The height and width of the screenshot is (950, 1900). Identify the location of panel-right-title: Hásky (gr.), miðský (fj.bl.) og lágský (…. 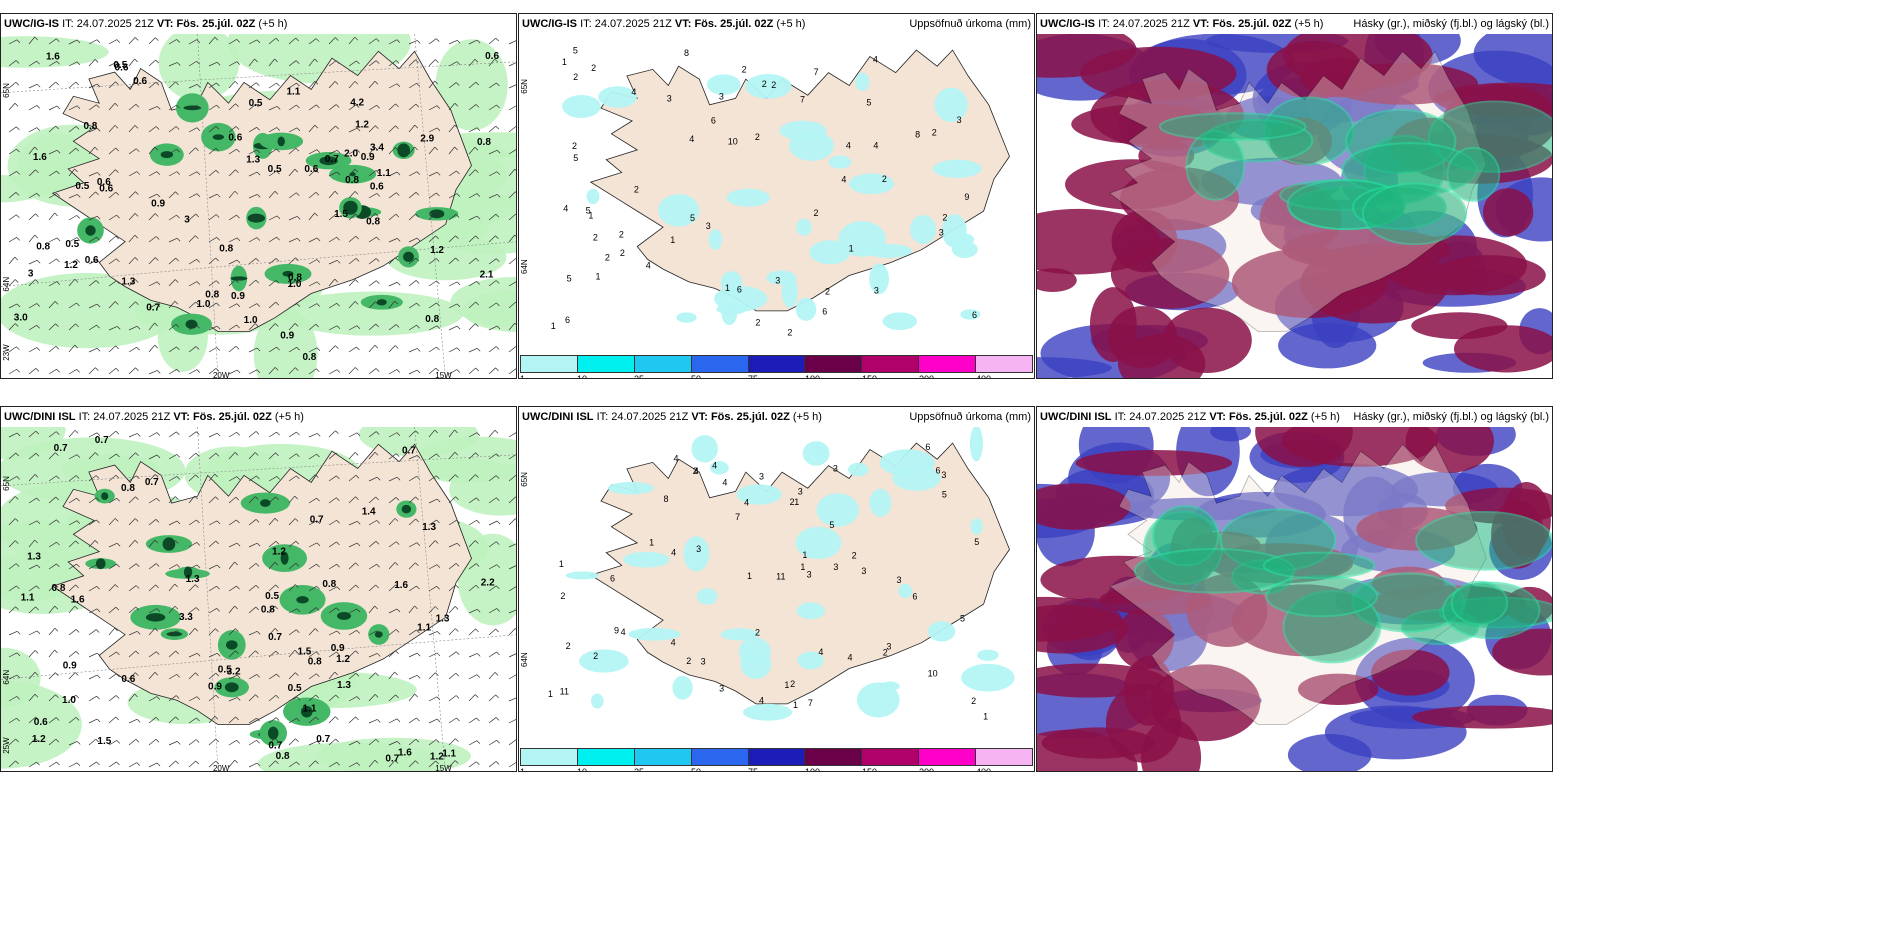
(1451, 417).